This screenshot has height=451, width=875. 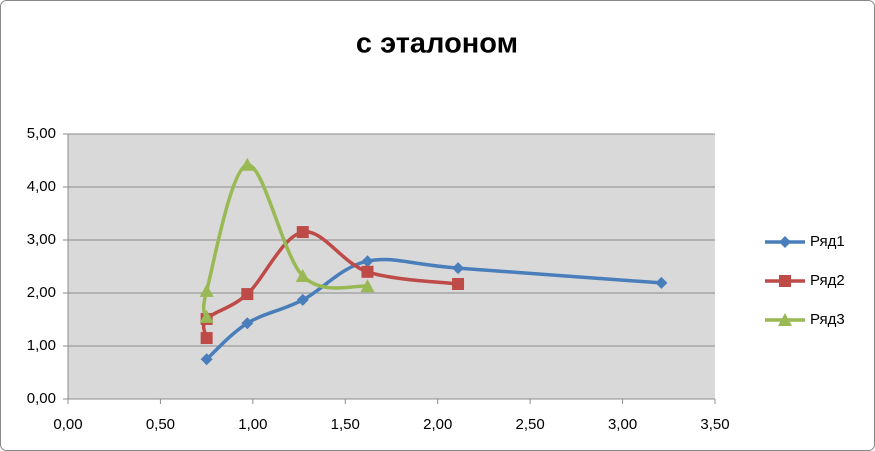 What do you see at coordinates (827, 319) in the screenshot?
I see `legend-label: Ряд3` at bounding box center [827, 319].